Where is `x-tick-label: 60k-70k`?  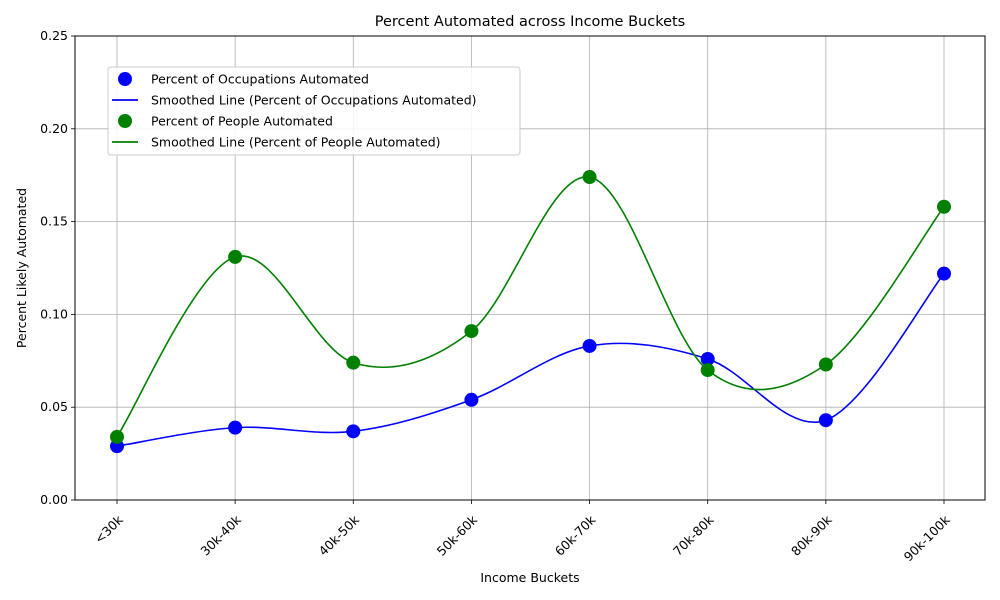
x-tick-label: 60k-70k is located at coordinates (575, 535).